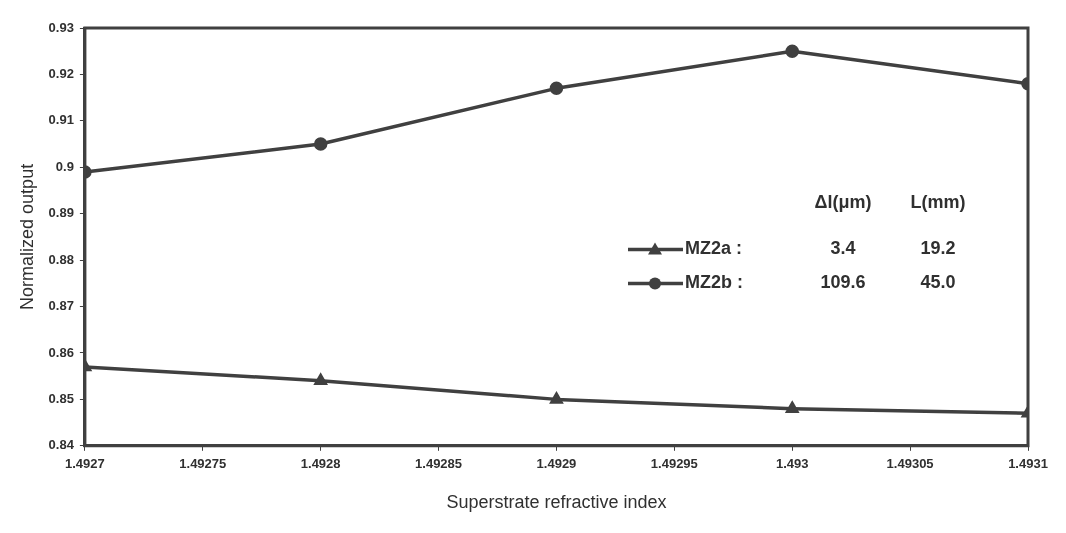 This screenshot has height=533, width=1066. I want to click on y-tick-label: 0.88, so click(61, 259).